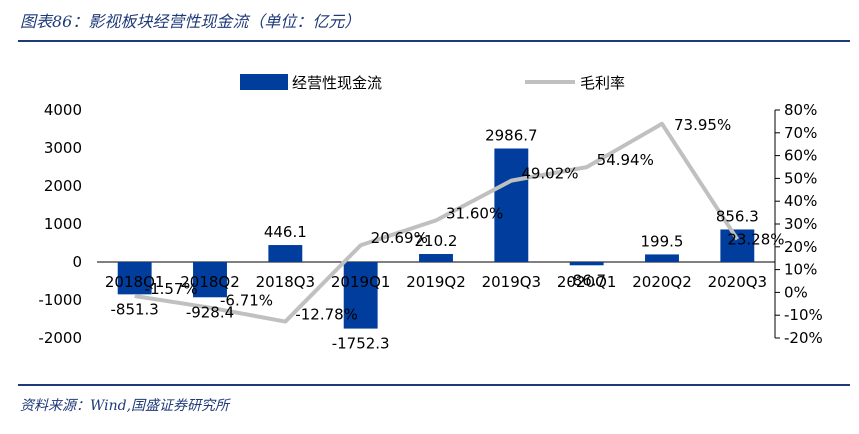 The width and height of the screenshot is (859, 434). What do you see at coordinates (737, 216) in the screenshot?
I see `bar-value-label: 856.3` at bounding box center [737, 216].